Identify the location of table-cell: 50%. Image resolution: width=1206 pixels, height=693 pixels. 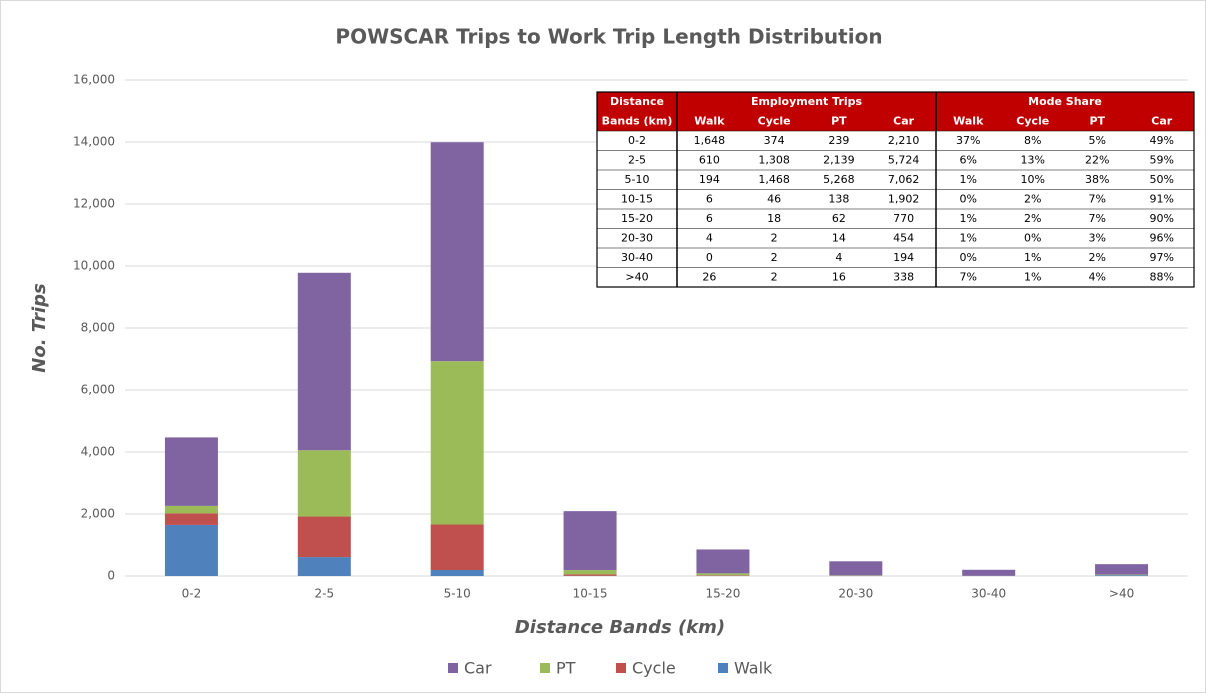
(1162, 179).